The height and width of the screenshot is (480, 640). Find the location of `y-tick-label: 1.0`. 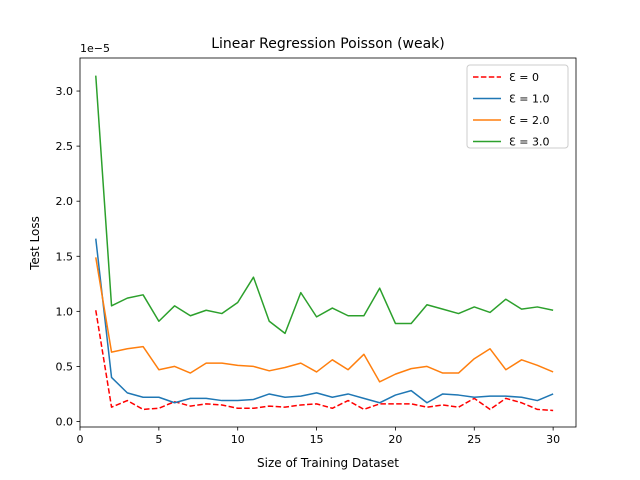

y-tick-label: 1.0 is located at coordinates (65, 311).